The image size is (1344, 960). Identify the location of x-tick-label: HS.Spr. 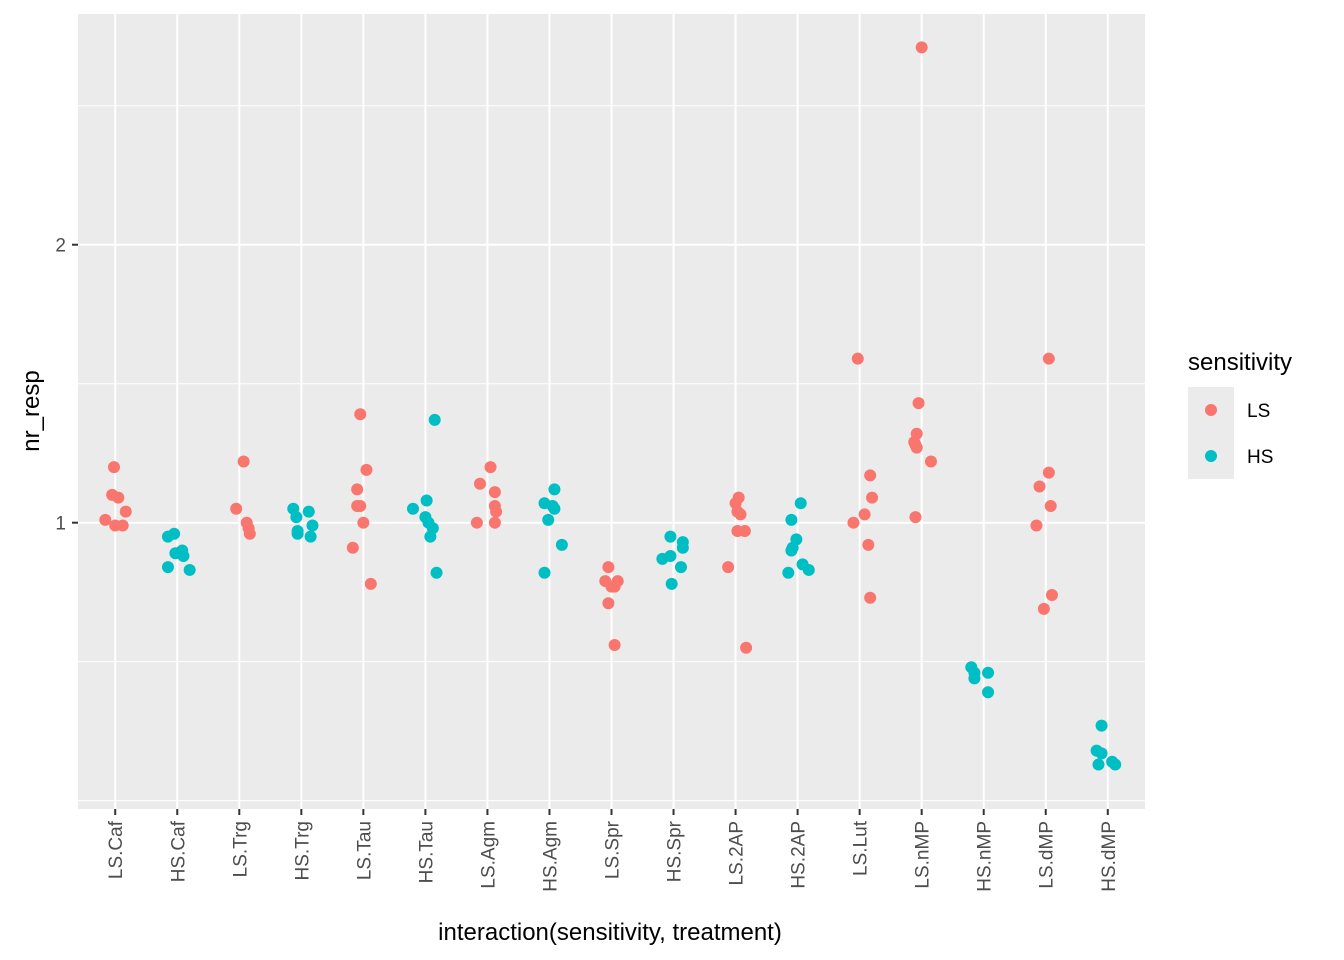
(675, 851).